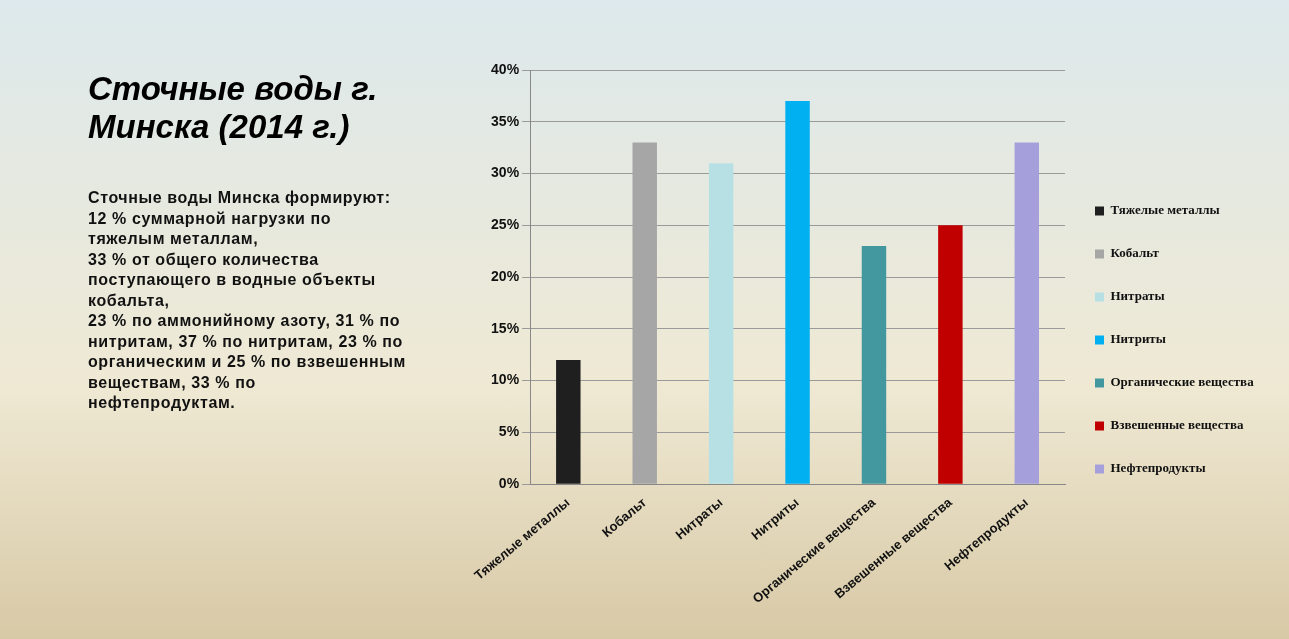 The width and height of the screenshot is (1289, 639). I want to click on y-tick-label: 20%, so click(505, 275).